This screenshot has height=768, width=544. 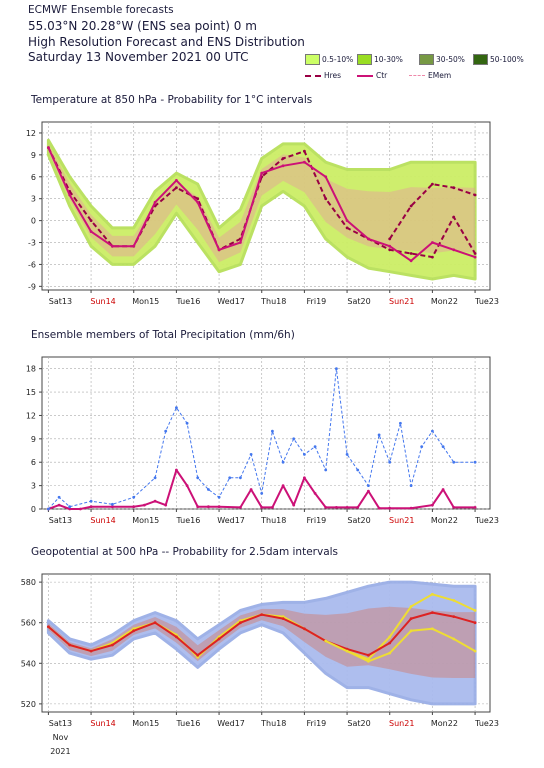 I want to click on y-tick-label: 540, so click(x=28, y=663).